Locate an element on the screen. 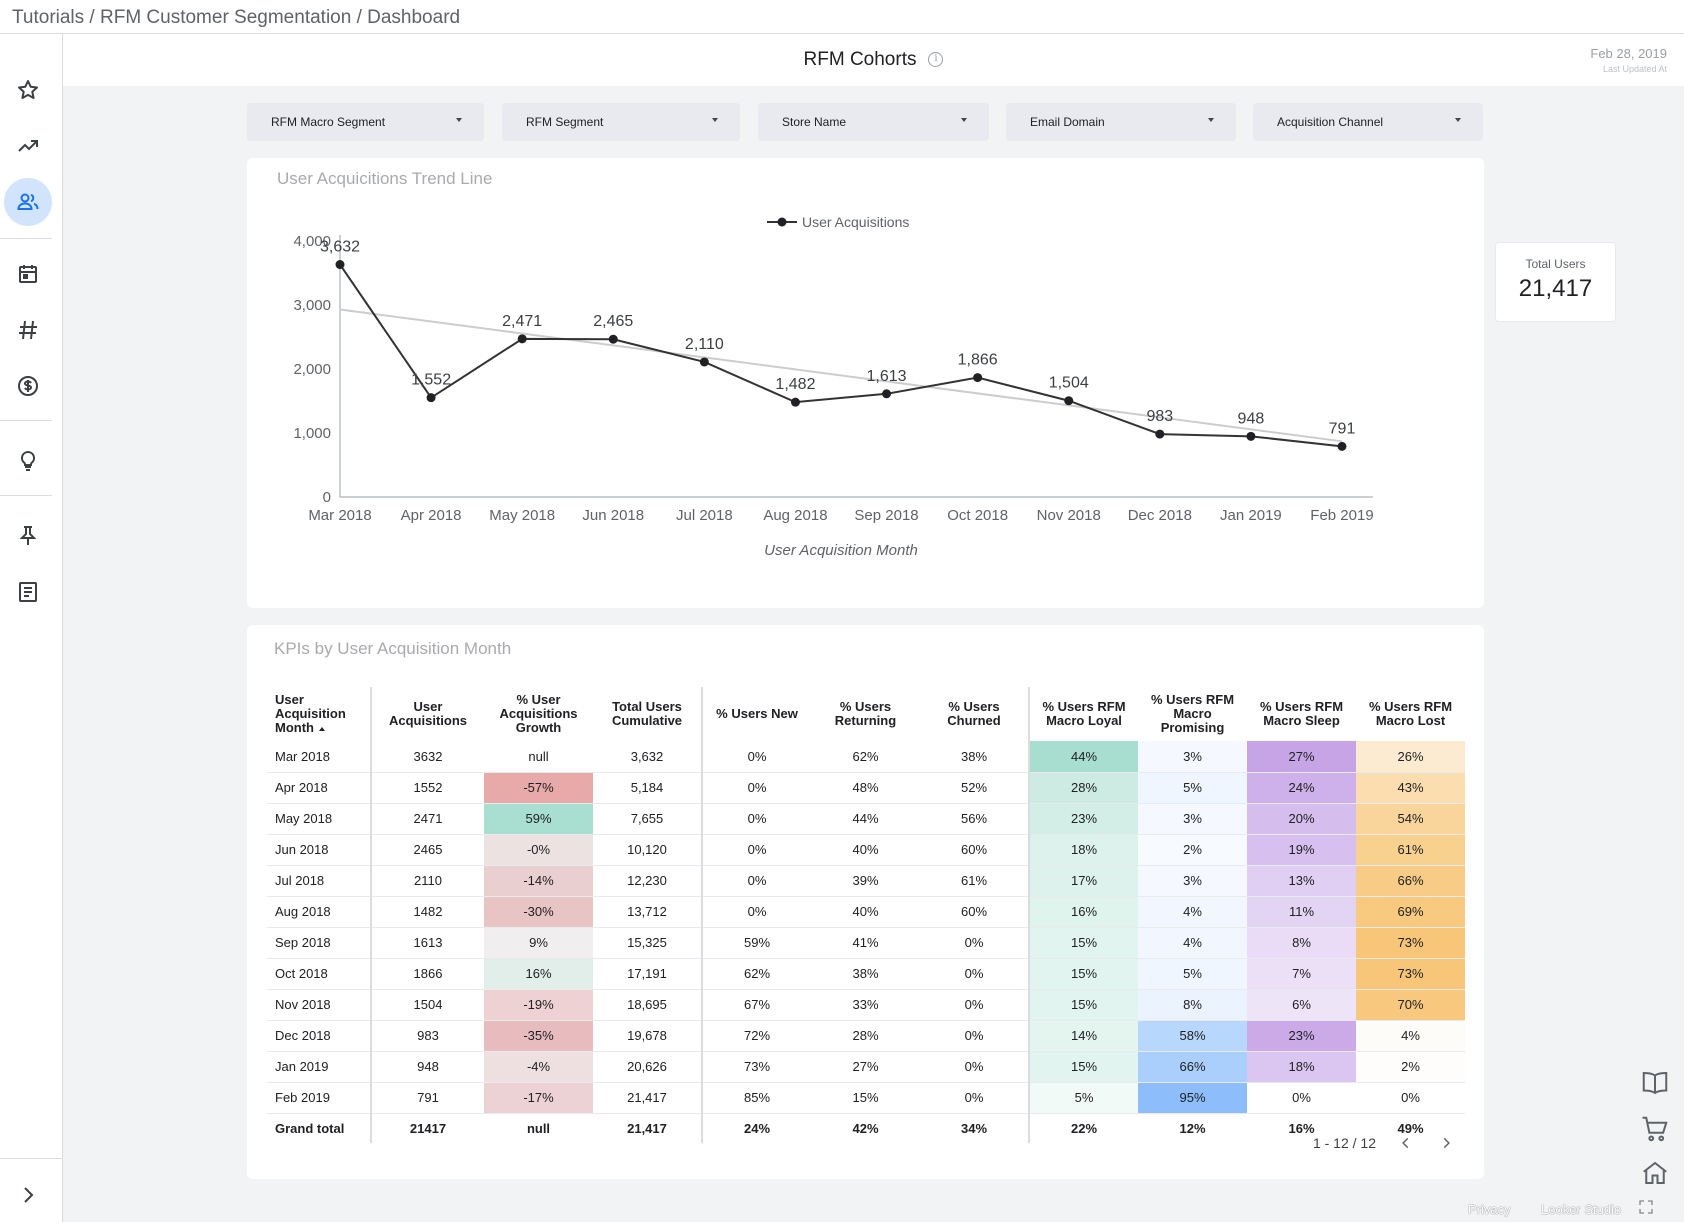 Image resolution: width=1684 pixels, height=1222 pixels. table-row: Sep 2018 1613 9% 15,325 59% 41% 0% 15% 4% 8% 73% is located at coordinates (866, 943).